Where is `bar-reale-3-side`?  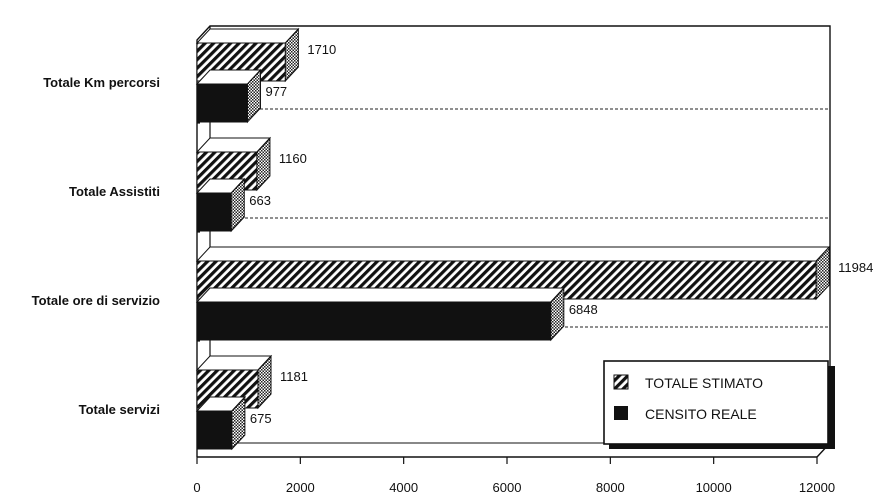
bar-reale-3-side is located at coordinates (238, 423).